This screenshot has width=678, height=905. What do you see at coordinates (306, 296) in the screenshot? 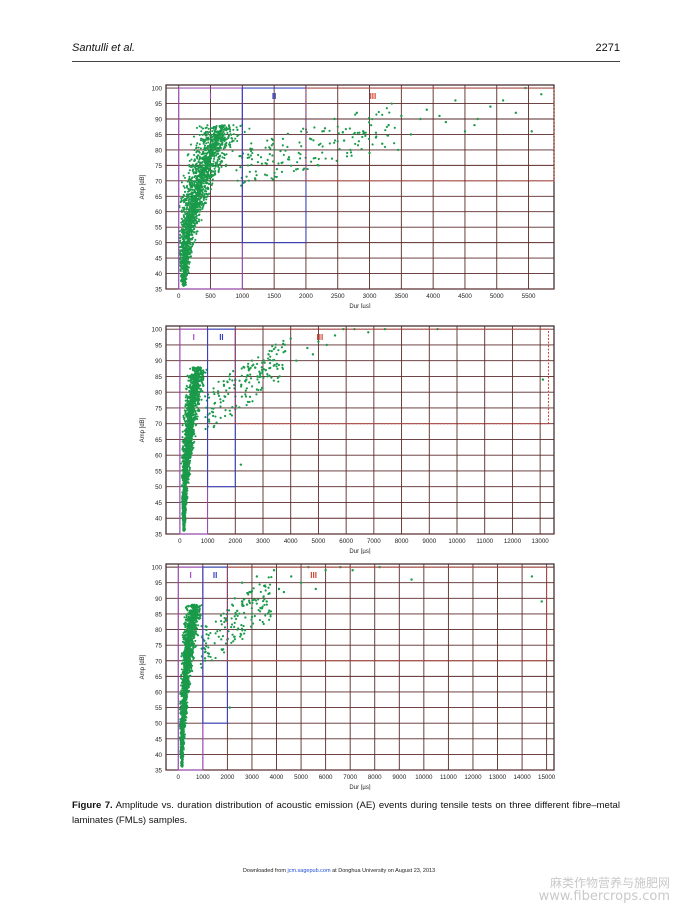
I see `x-tick-label: 2000` at bounding box center [306, 296].